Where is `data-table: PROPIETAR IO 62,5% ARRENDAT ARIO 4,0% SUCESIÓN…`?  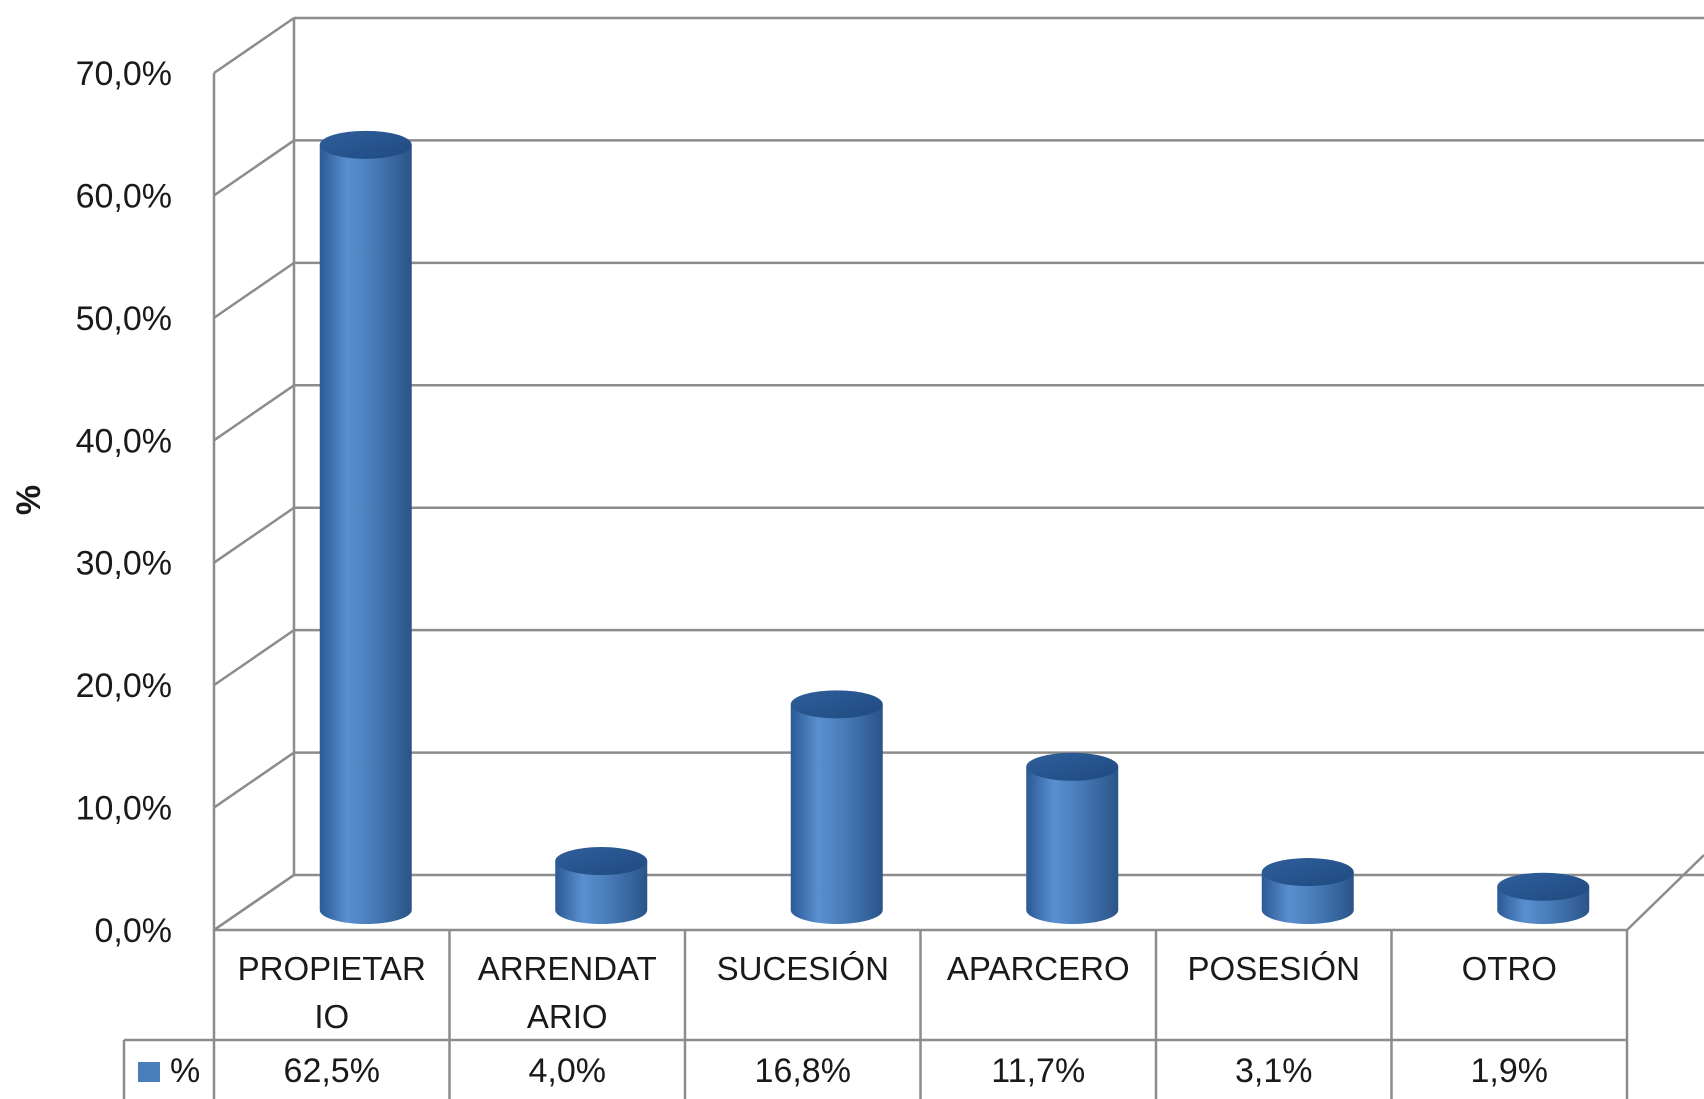 data-table: PROPIETAR IO 62,5% ARRENDAT ARIO 4,0% SUCESIÓN… is located at coordinates (875, 1014).